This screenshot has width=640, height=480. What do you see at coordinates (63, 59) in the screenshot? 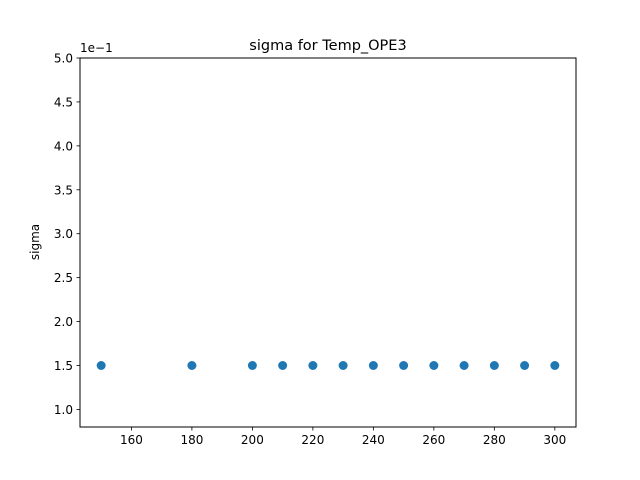
I see `y-tick-label: 5.0` at bounding box center [63, 59].